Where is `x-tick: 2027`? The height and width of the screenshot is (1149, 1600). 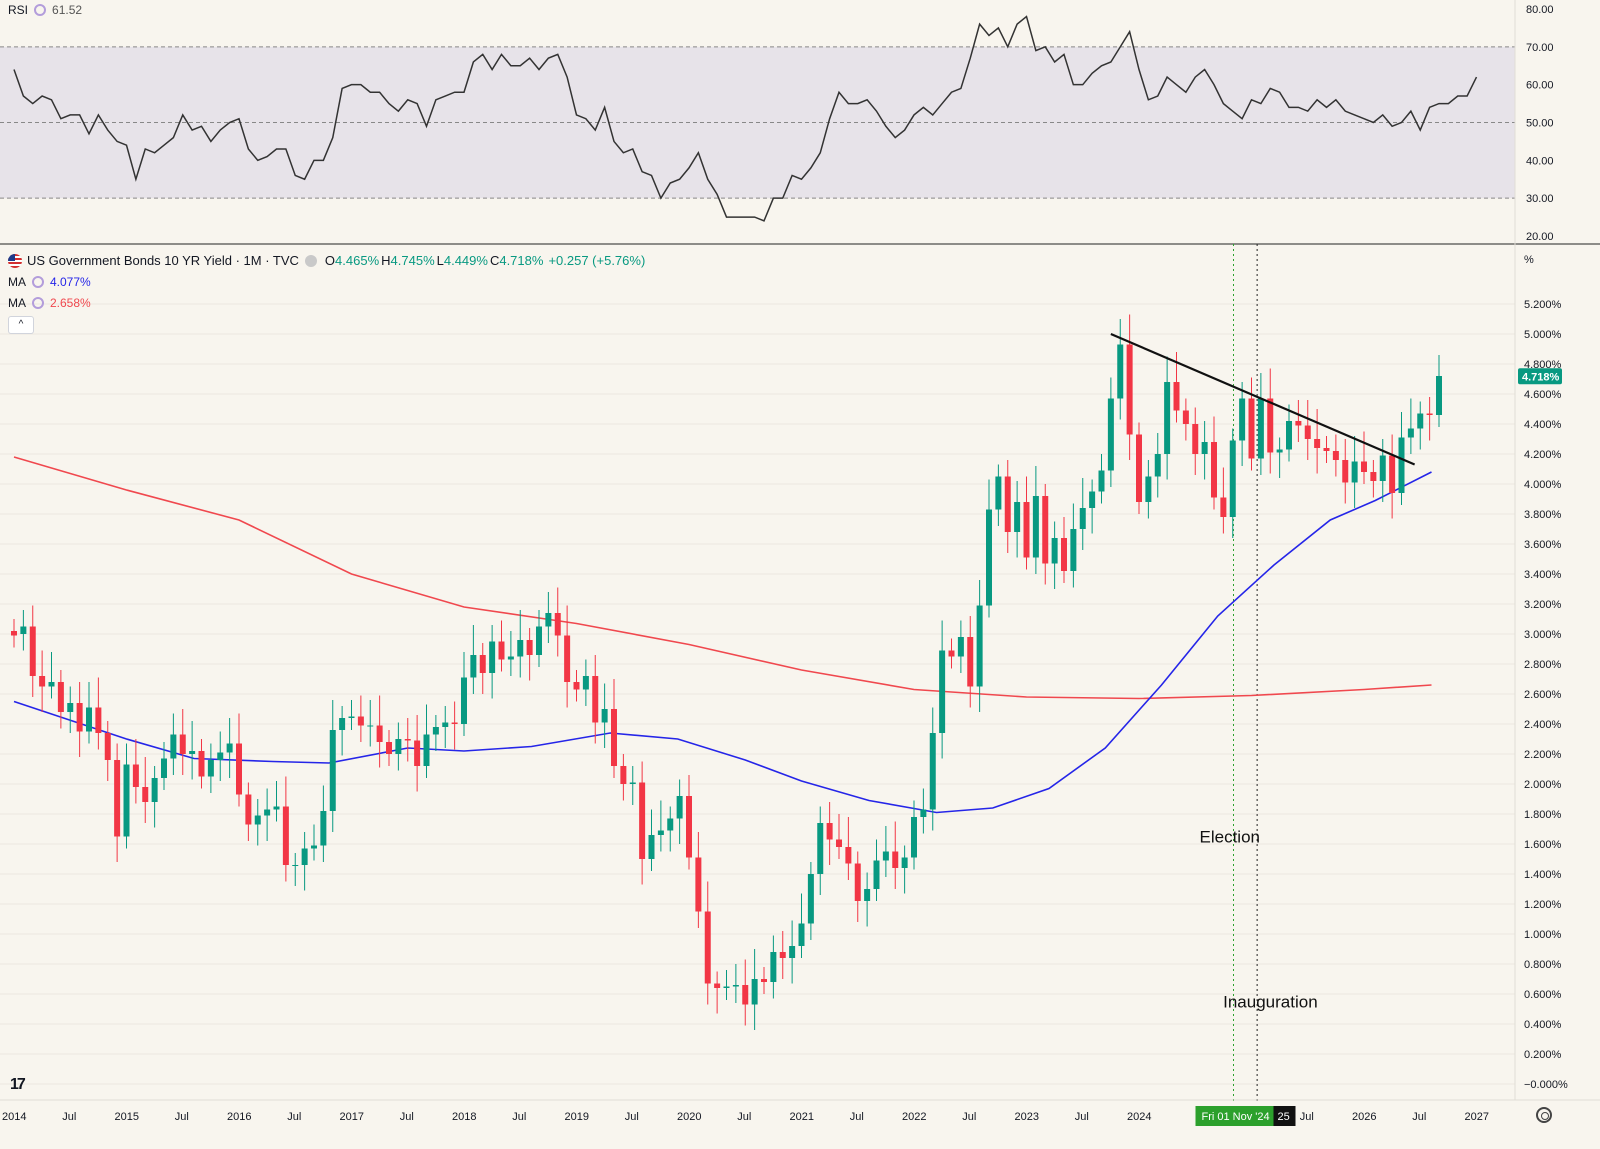
x-tick: 2027 is located at coordinates (1477, 1117).